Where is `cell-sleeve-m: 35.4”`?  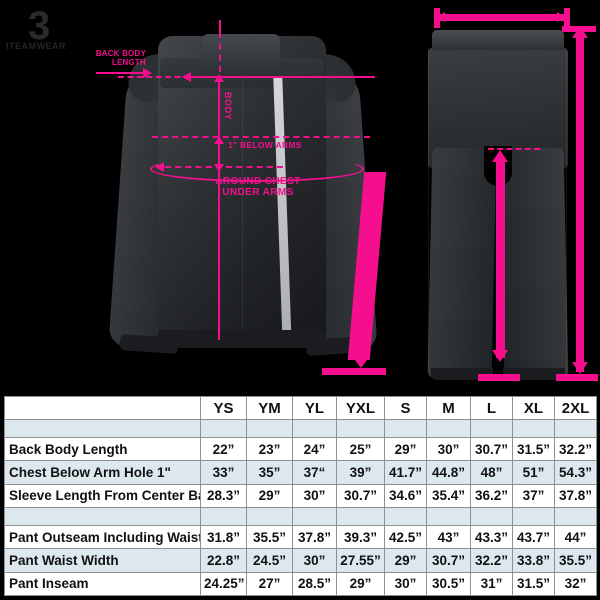 cell-sleeve-m: 35.4” is located at coordinates (448, 495).